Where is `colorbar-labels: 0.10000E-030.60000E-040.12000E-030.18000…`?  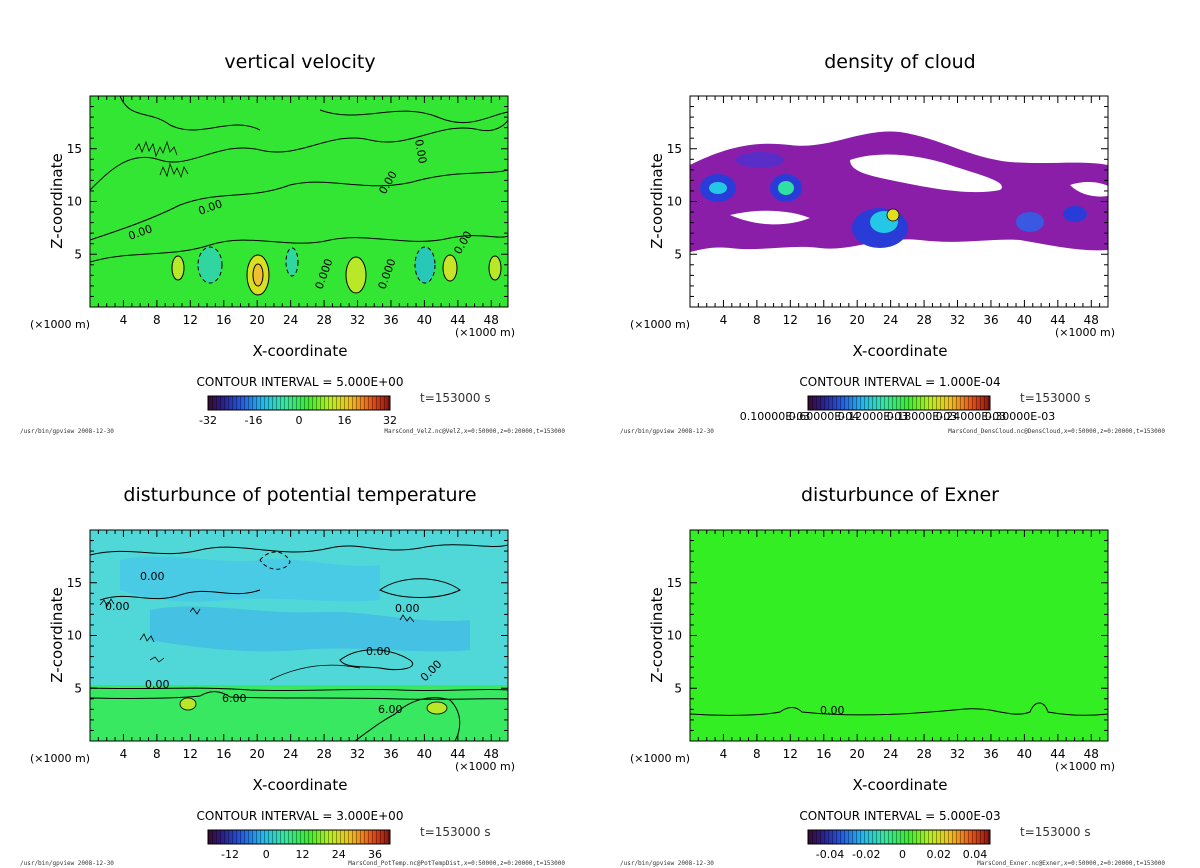 colorbar-labels: 0.10000E-030.60000E-040.12000E-030.18000… is located at coordinates (897, 416).